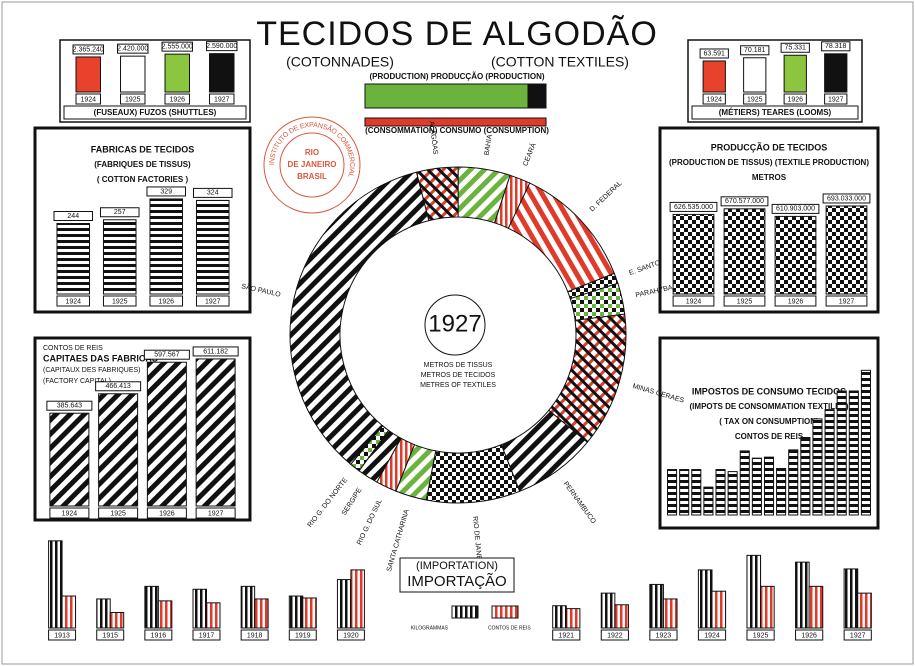 This screenshot has width=915, height=666. Describe the element at coordinates (455, 122) in the screenshot. I see `bar-segment` at that location.